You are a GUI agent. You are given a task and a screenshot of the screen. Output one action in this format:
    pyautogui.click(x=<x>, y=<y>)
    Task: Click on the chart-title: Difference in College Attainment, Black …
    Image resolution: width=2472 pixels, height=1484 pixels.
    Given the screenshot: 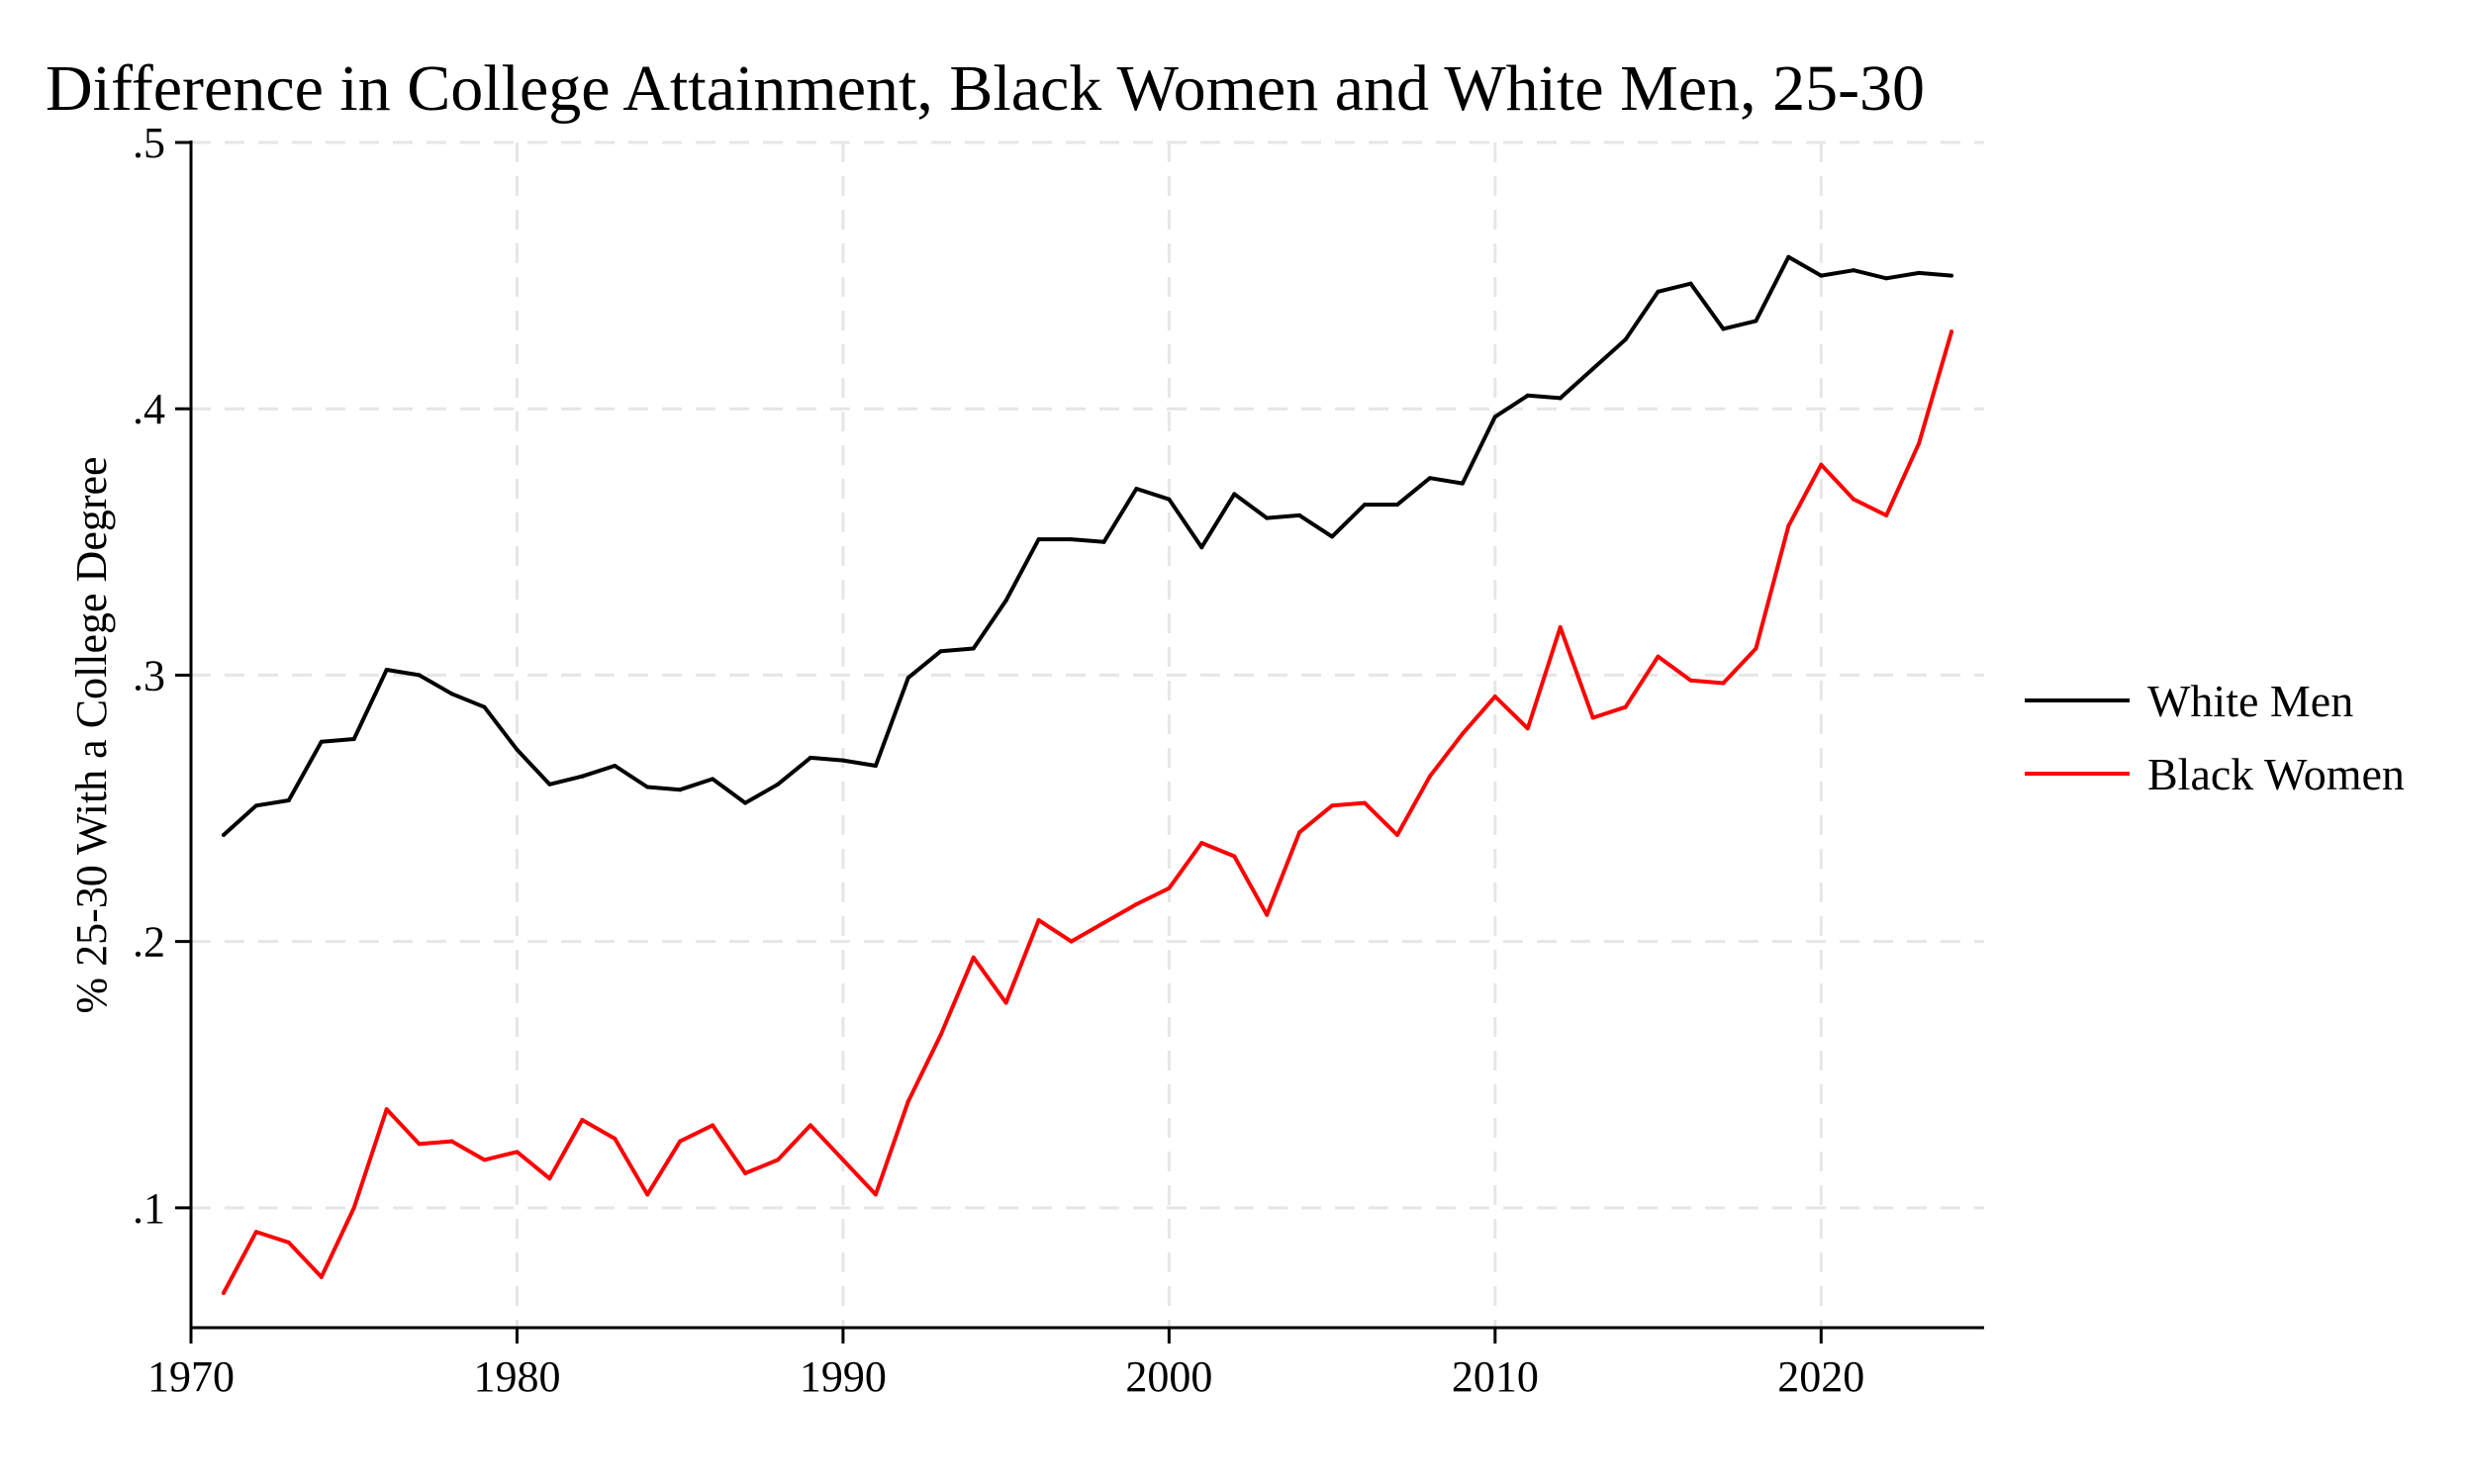 What is the action you would take?
    pyautogui.click(x=986, y=88)
    